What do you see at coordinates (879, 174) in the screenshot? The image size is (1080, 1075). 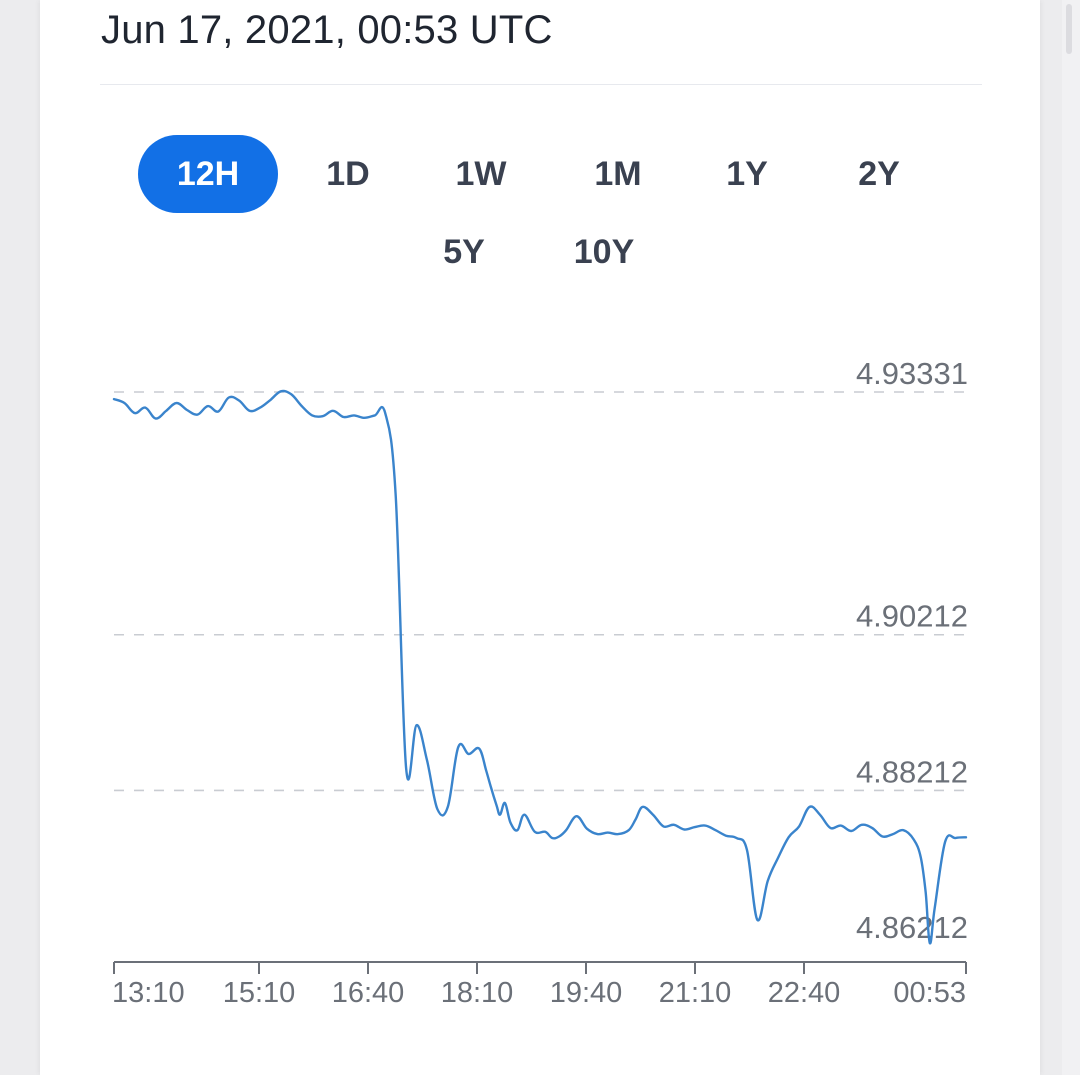 I see `range-button-2y: 2Y` at bounding box center [879, 174].